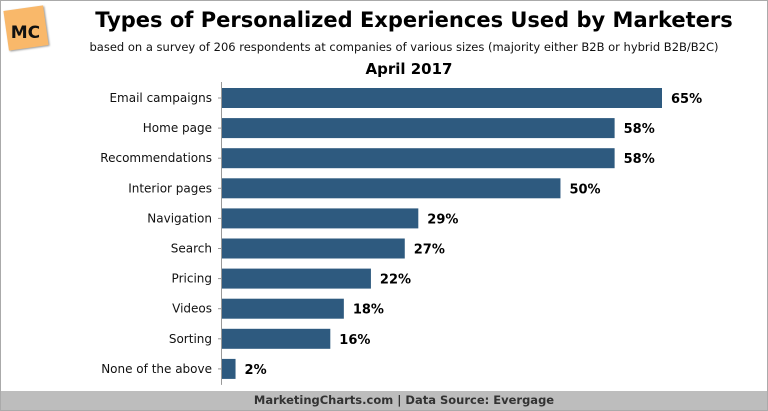 The width and height of the screenshot is (768, 411). I want to click on category-label: Pricing, so click(192, 279).